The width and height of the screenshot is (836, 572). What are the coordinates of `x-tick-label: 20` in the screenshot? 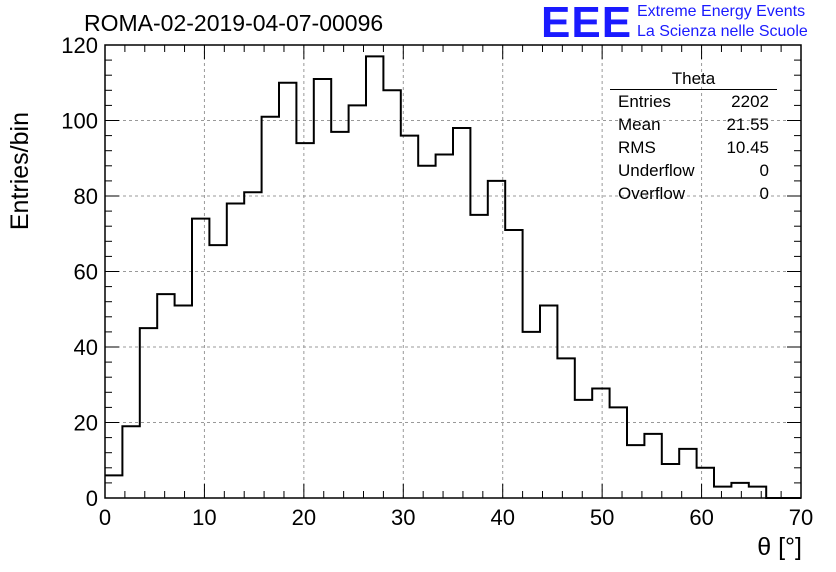 It's located at (304, 517).